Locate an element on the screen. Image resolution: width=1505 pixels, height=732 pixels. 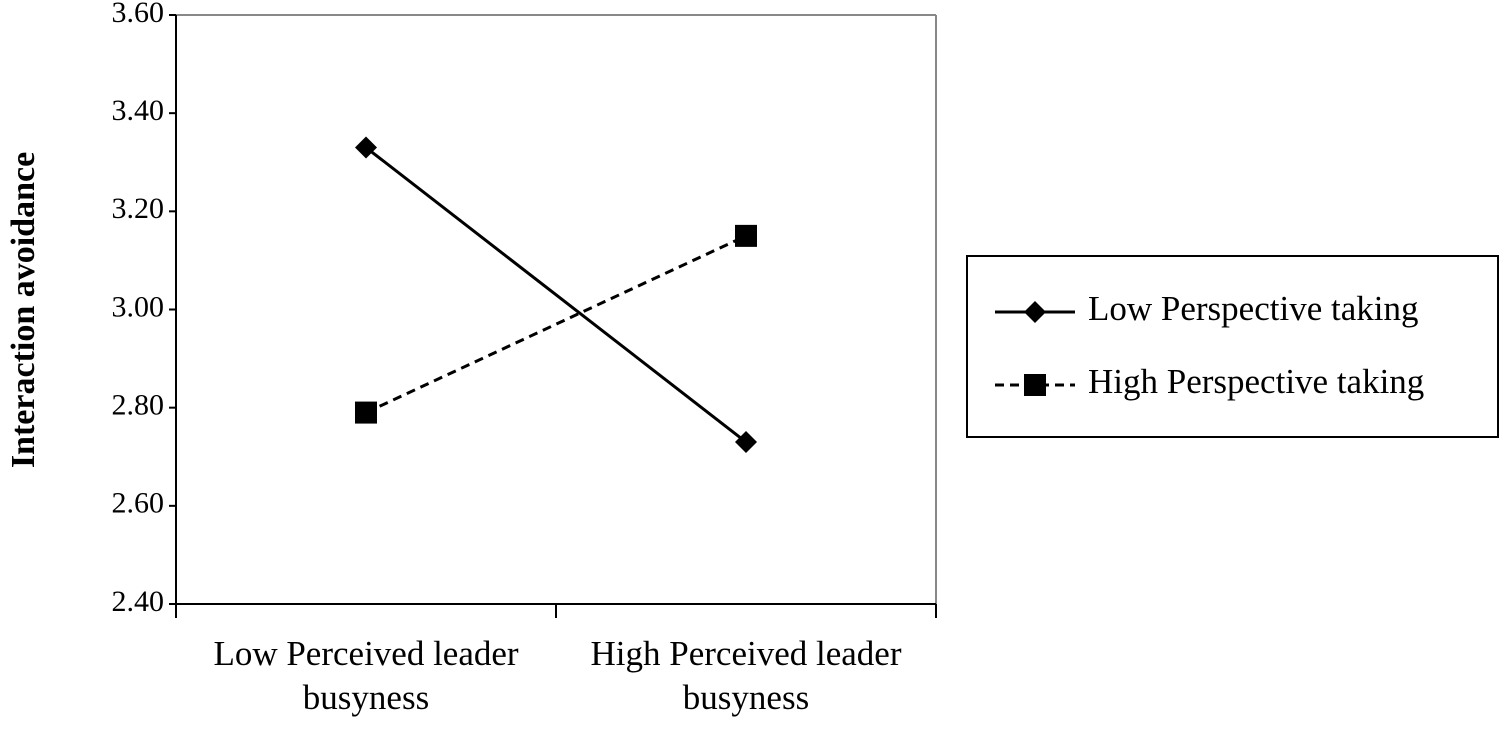
y-tick-label: 3.60 is located at coordinates (138, 14).